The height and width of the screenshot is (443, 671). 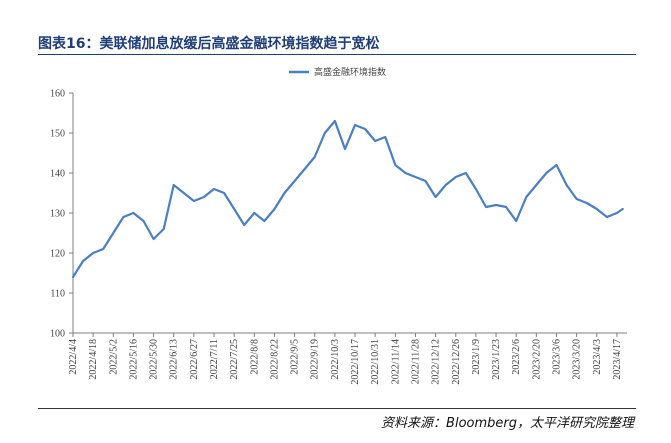 I want to click on legend-label: 高盛金融环境指数, so click(x=350, y=72).